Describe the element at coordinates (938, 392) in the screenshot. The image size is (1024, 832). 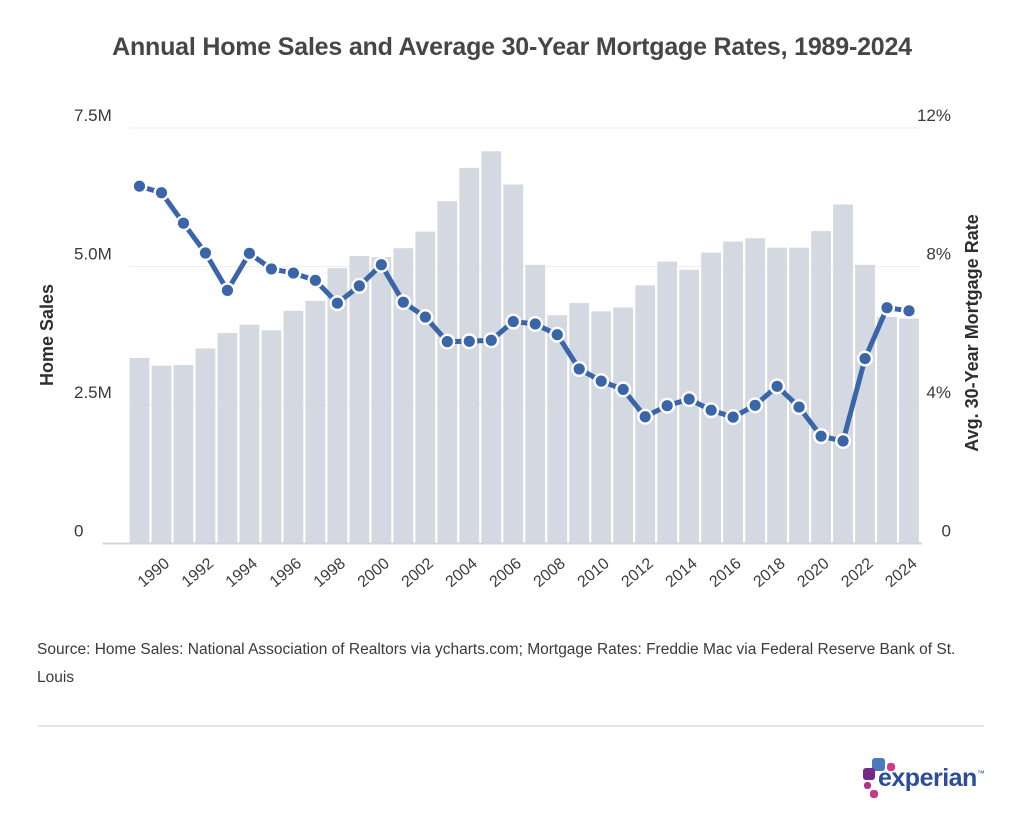
I see `right-axis-tick: 4%` at that location.